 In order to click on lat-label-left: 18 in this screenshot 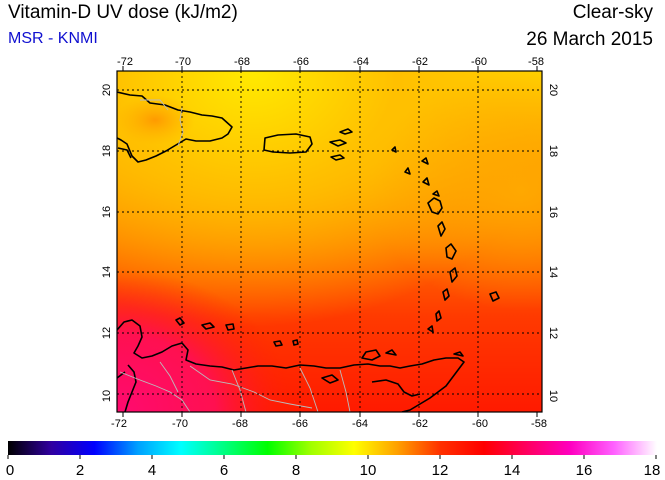, I will do `click(107, 151)`.